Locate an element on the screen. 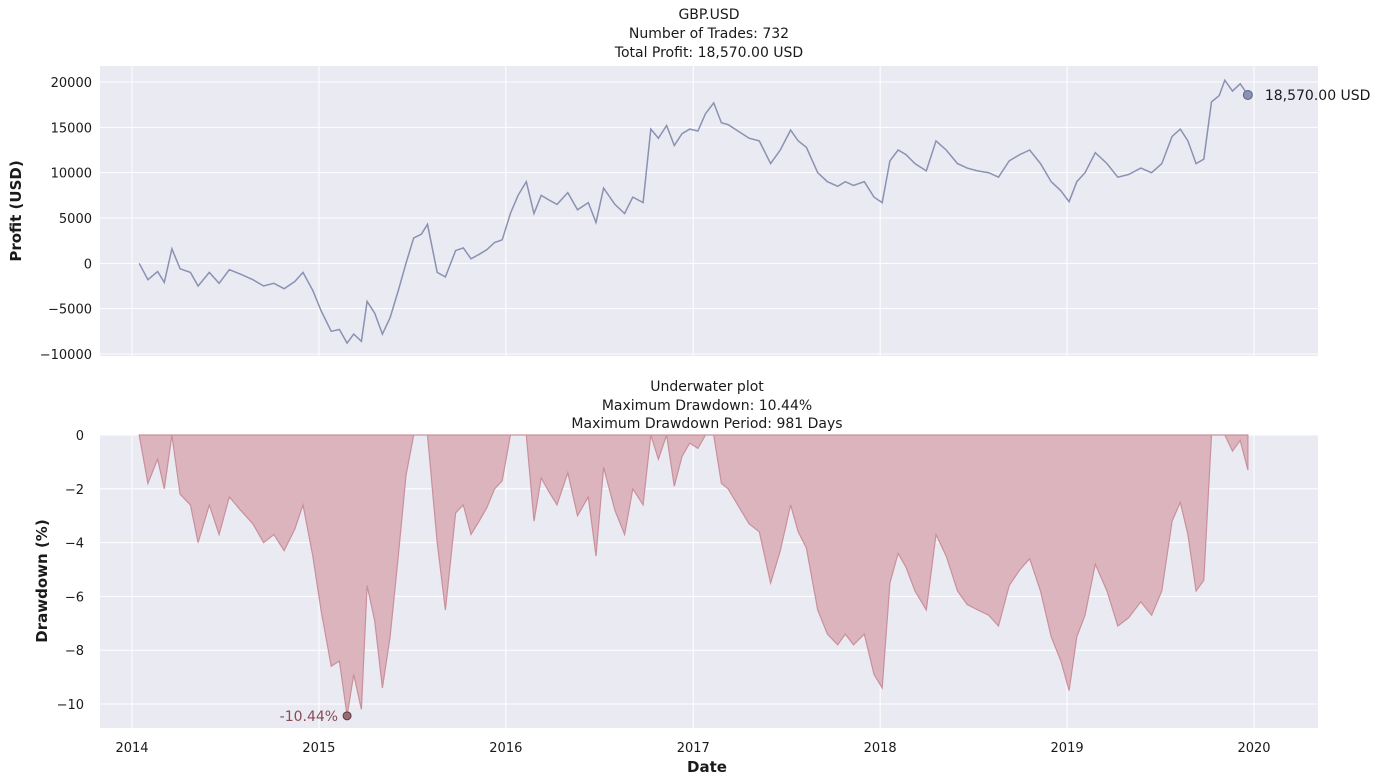  y-tick-label: −6 is located at coordinates (74, 597).